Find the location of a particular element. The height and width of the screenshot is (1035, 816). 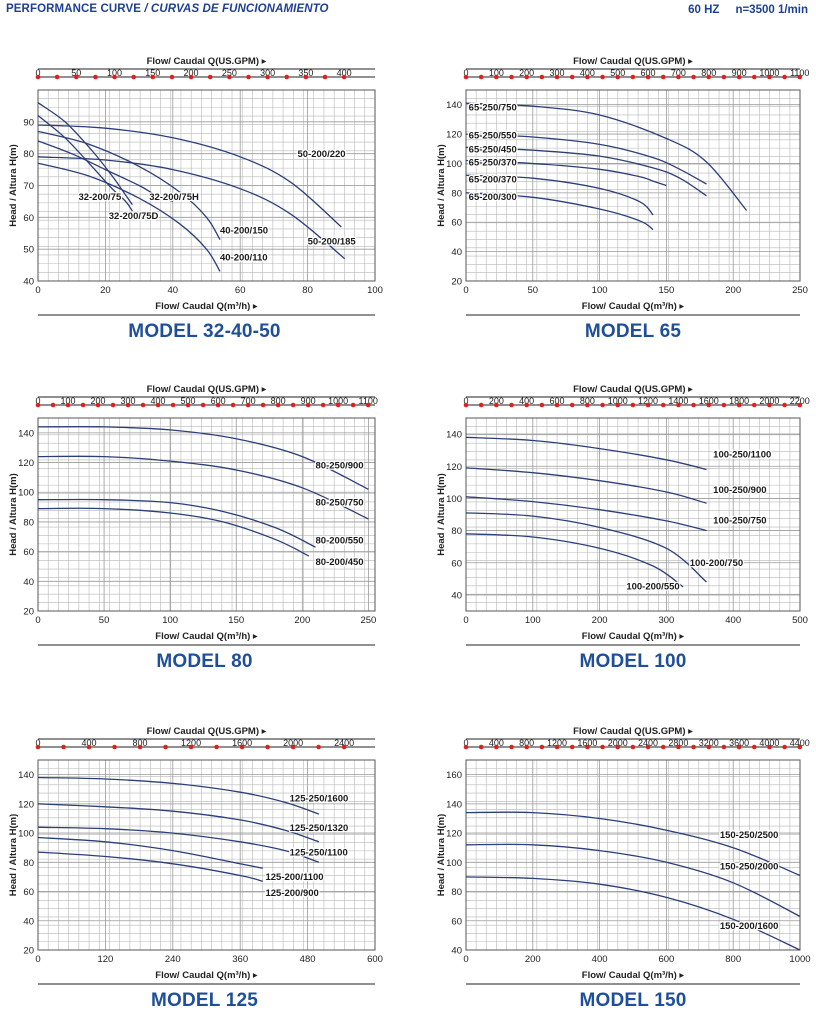

curve-label-150-250-2000: 150-250/2000 is located at coordinates (749, 867).